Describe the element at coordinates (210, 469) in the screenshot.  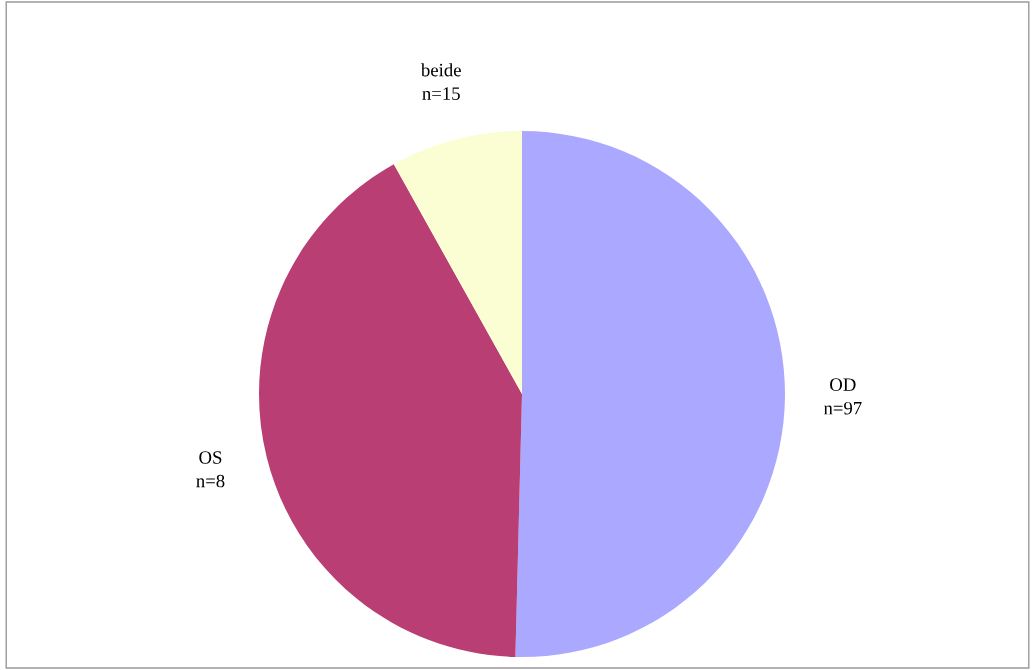
I see `slice-label: OS n=8` at that location.